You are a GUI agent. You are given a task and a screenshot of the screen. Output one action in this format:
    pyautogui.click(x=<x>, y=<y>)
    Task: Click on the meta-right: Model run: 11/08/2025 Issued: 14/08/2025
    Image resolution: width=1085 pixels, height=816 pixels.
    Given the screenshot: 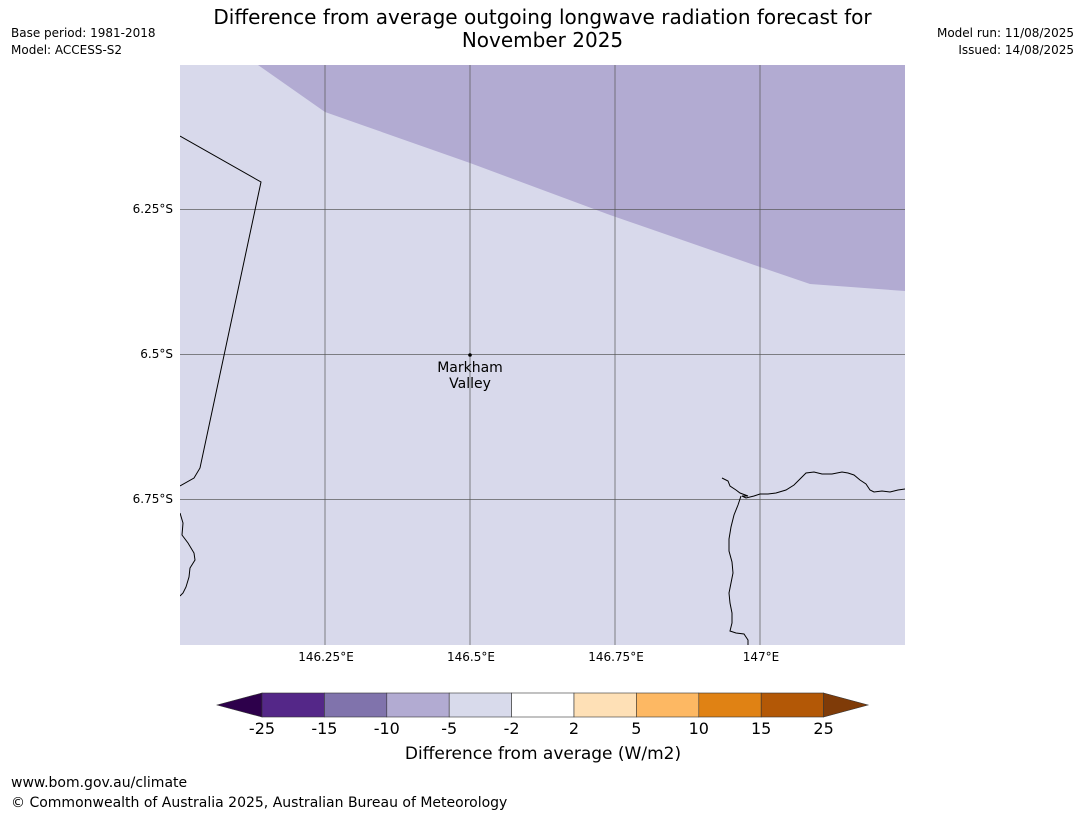 What is the action you would take?
    pyautogui.click(x=1005, y=42)
    